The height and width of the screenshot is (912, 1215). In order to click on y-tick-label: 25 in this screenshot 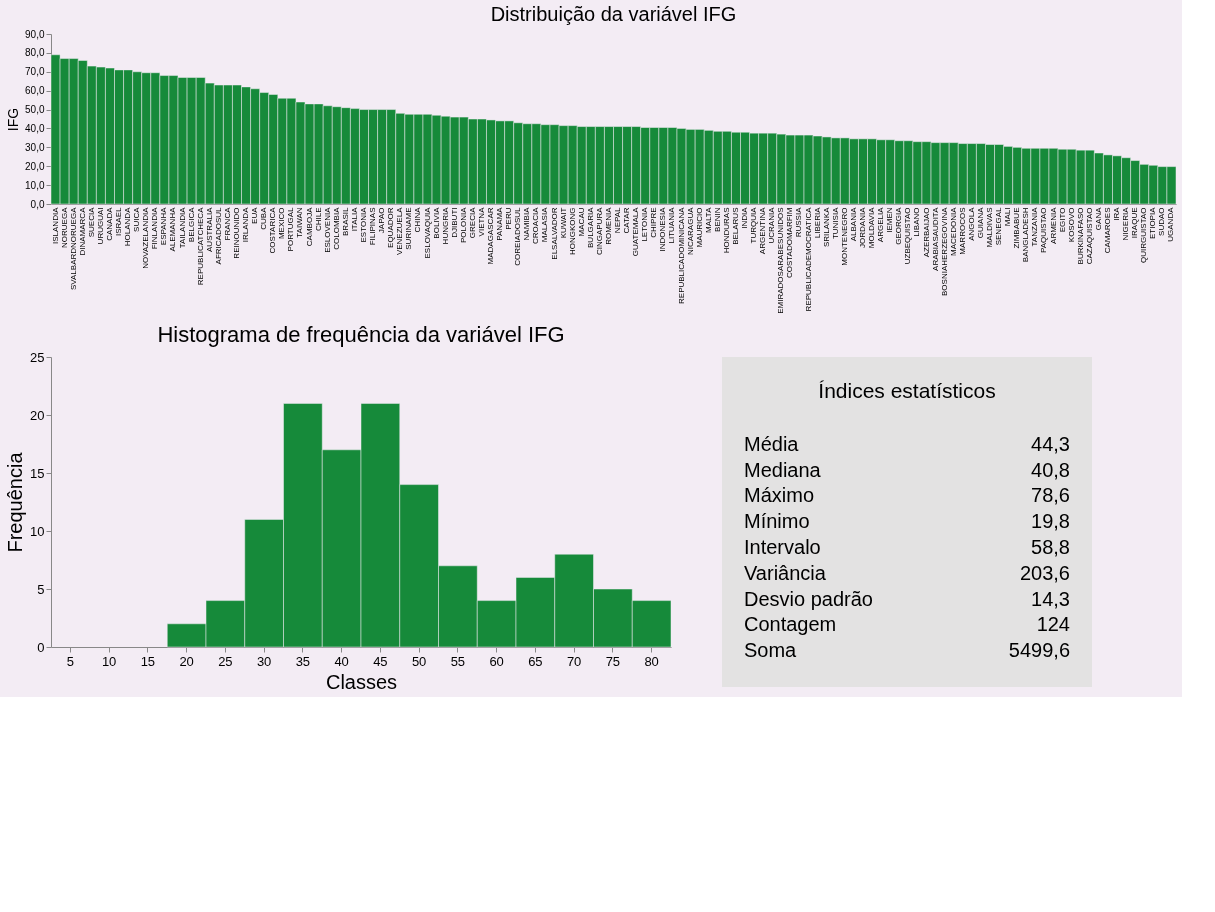, I will do `click(37, 357)`.